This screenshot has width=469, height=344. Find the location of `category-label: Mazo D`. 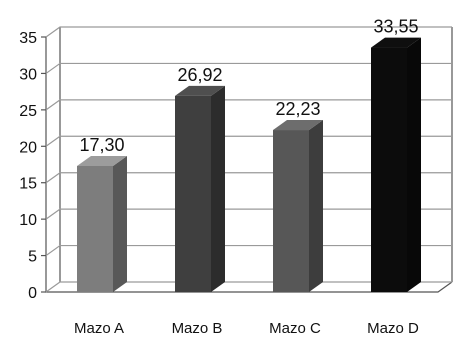

category-label: Mazo D is located at coordinates (393, 328).